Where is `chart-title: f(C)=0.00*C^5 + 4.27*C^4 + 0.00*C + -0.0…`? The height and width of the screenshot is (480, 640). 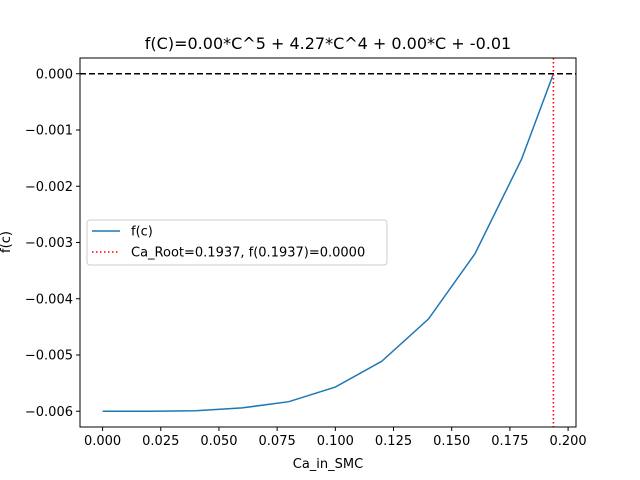
chart-title: f(C)=0.00*C^5 + 4.27*C^4 + 0.00*C + -0.0… is located at coordinates (328, 43).